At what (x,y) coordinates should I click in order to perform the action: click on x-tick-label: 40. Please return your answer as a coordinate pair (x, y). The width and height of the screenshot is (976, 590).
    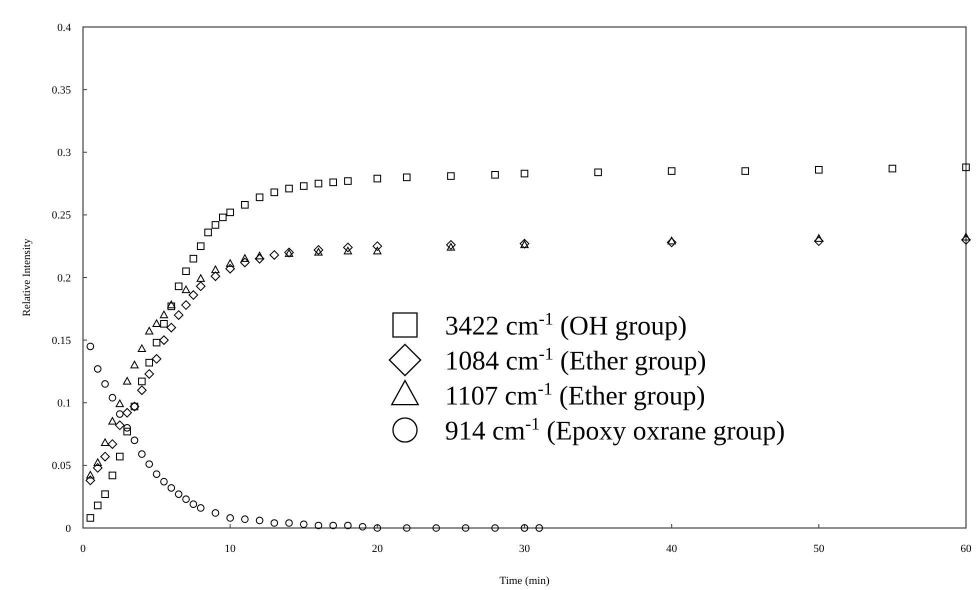
    Looking at the image, I should click on (672, 549).